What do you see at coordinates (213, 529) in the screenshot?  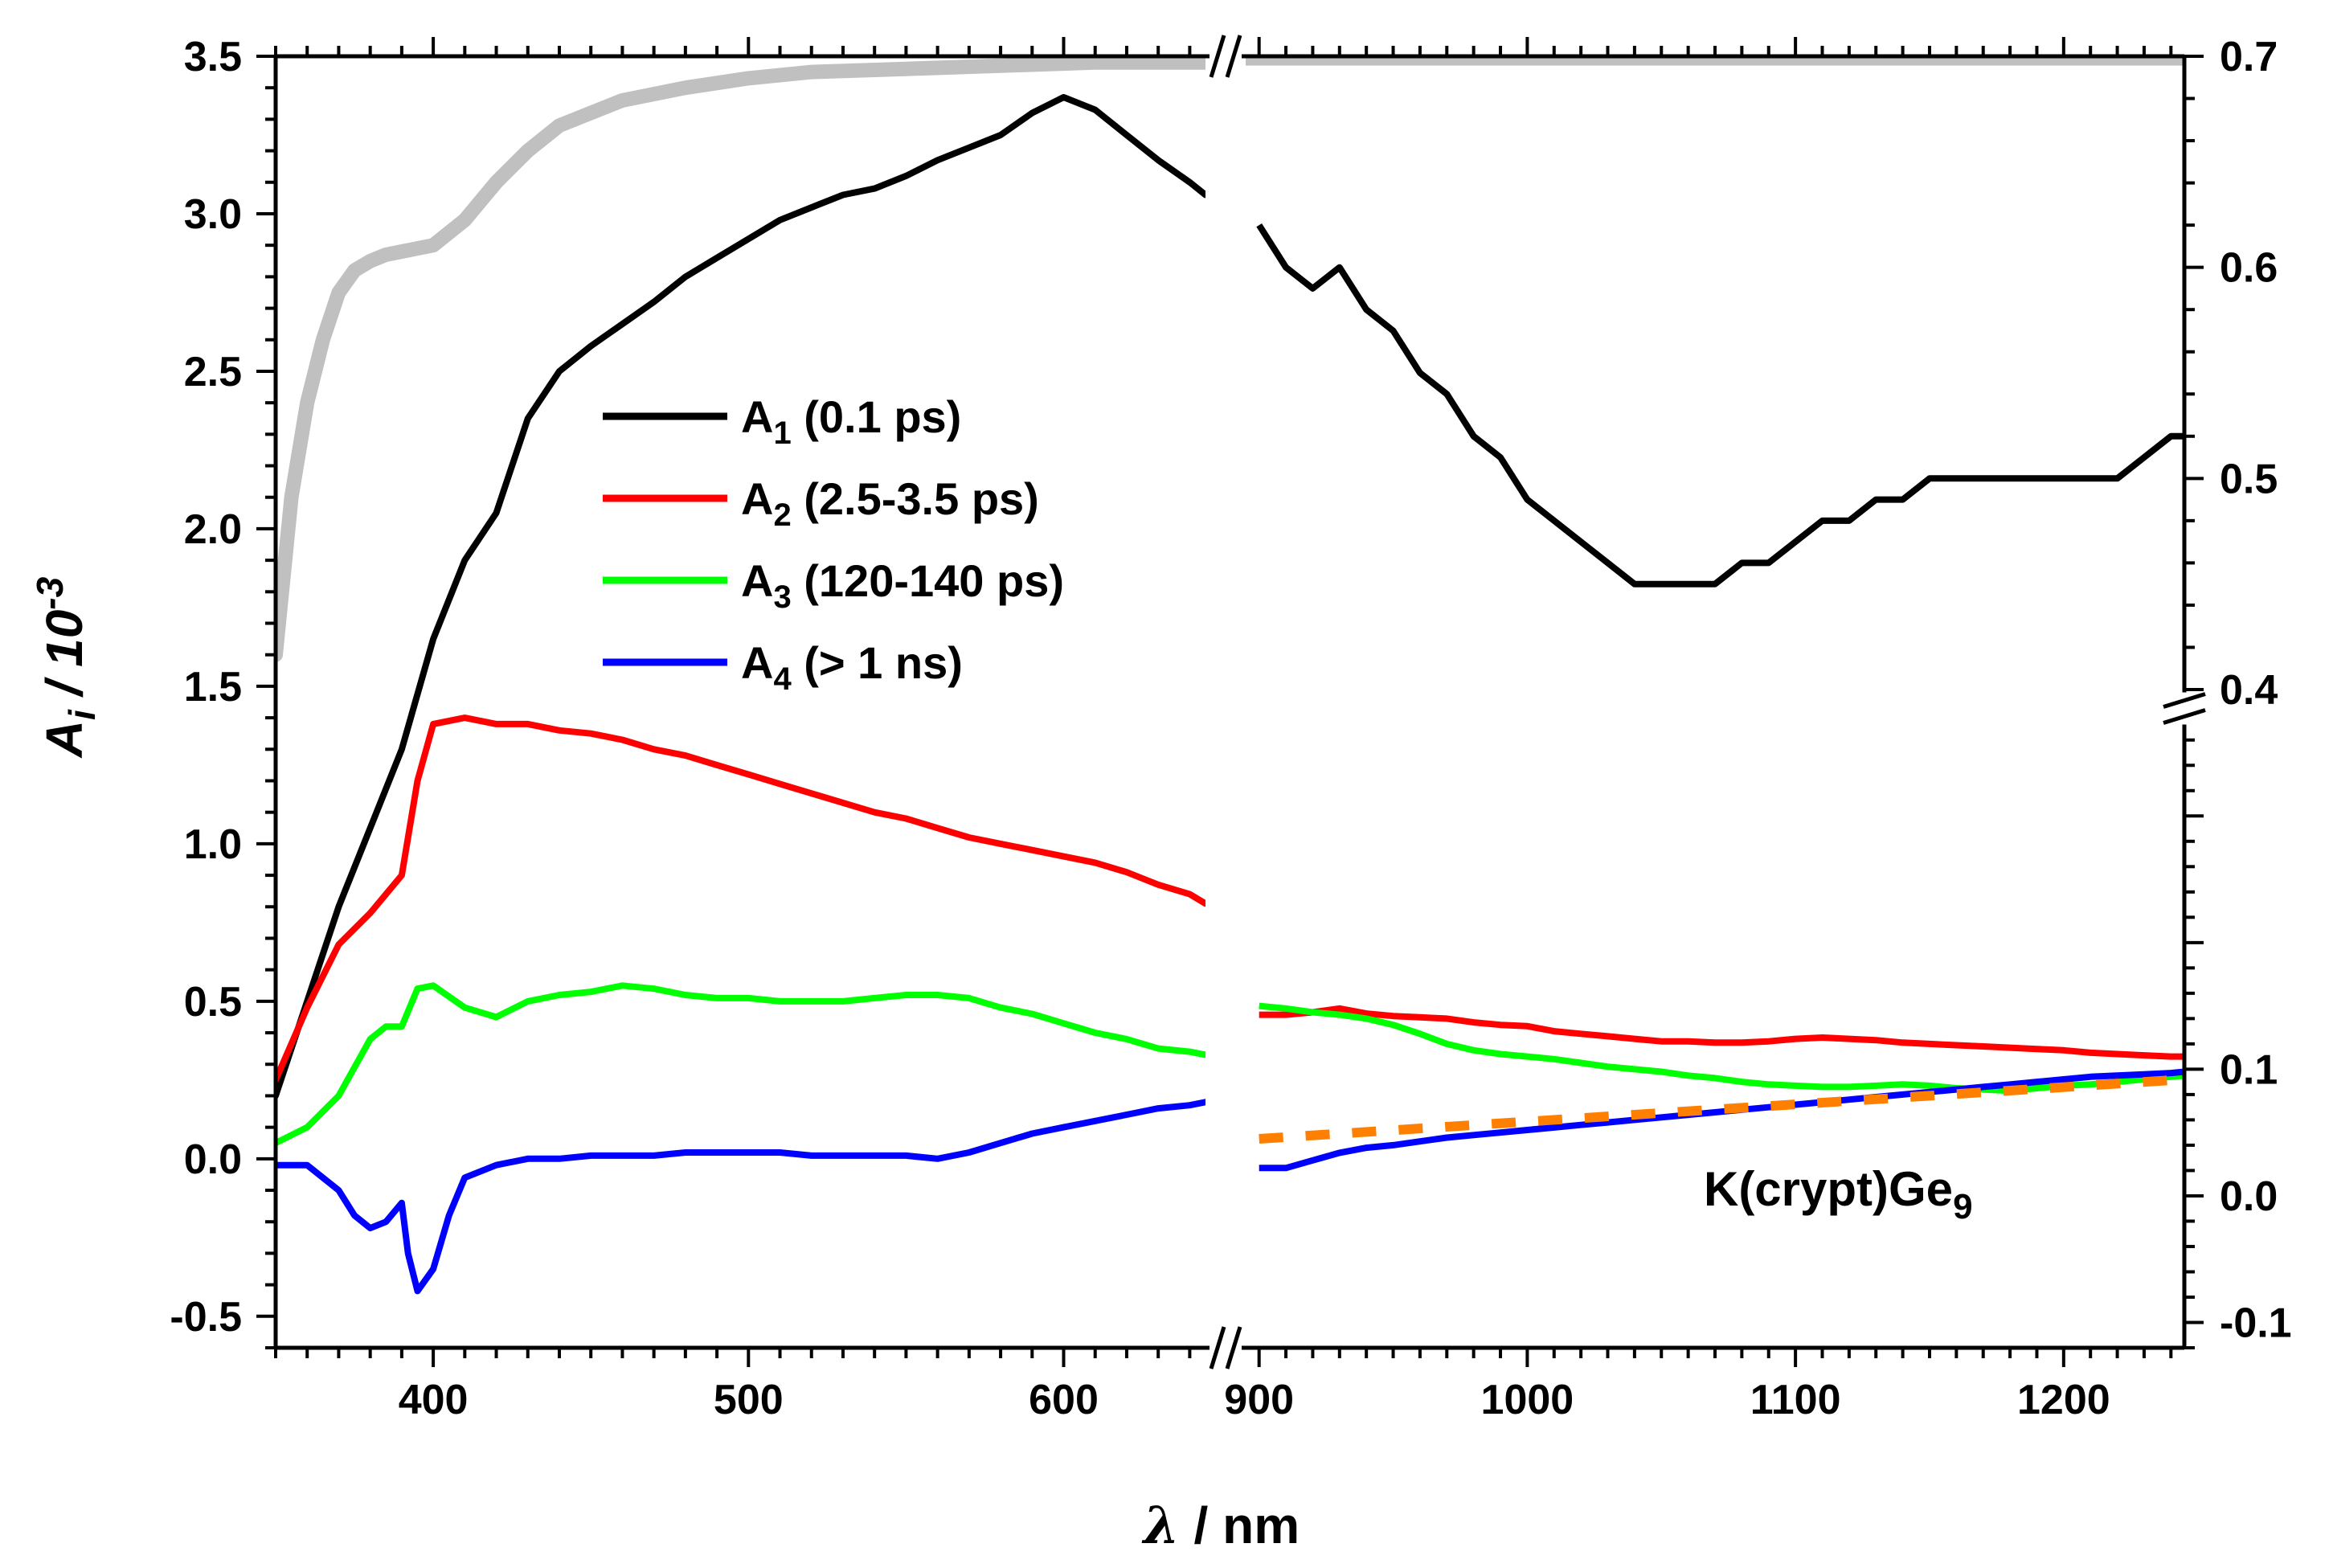 I see `y-left-tick-label: 2.0` at bounding box center [213, 529].